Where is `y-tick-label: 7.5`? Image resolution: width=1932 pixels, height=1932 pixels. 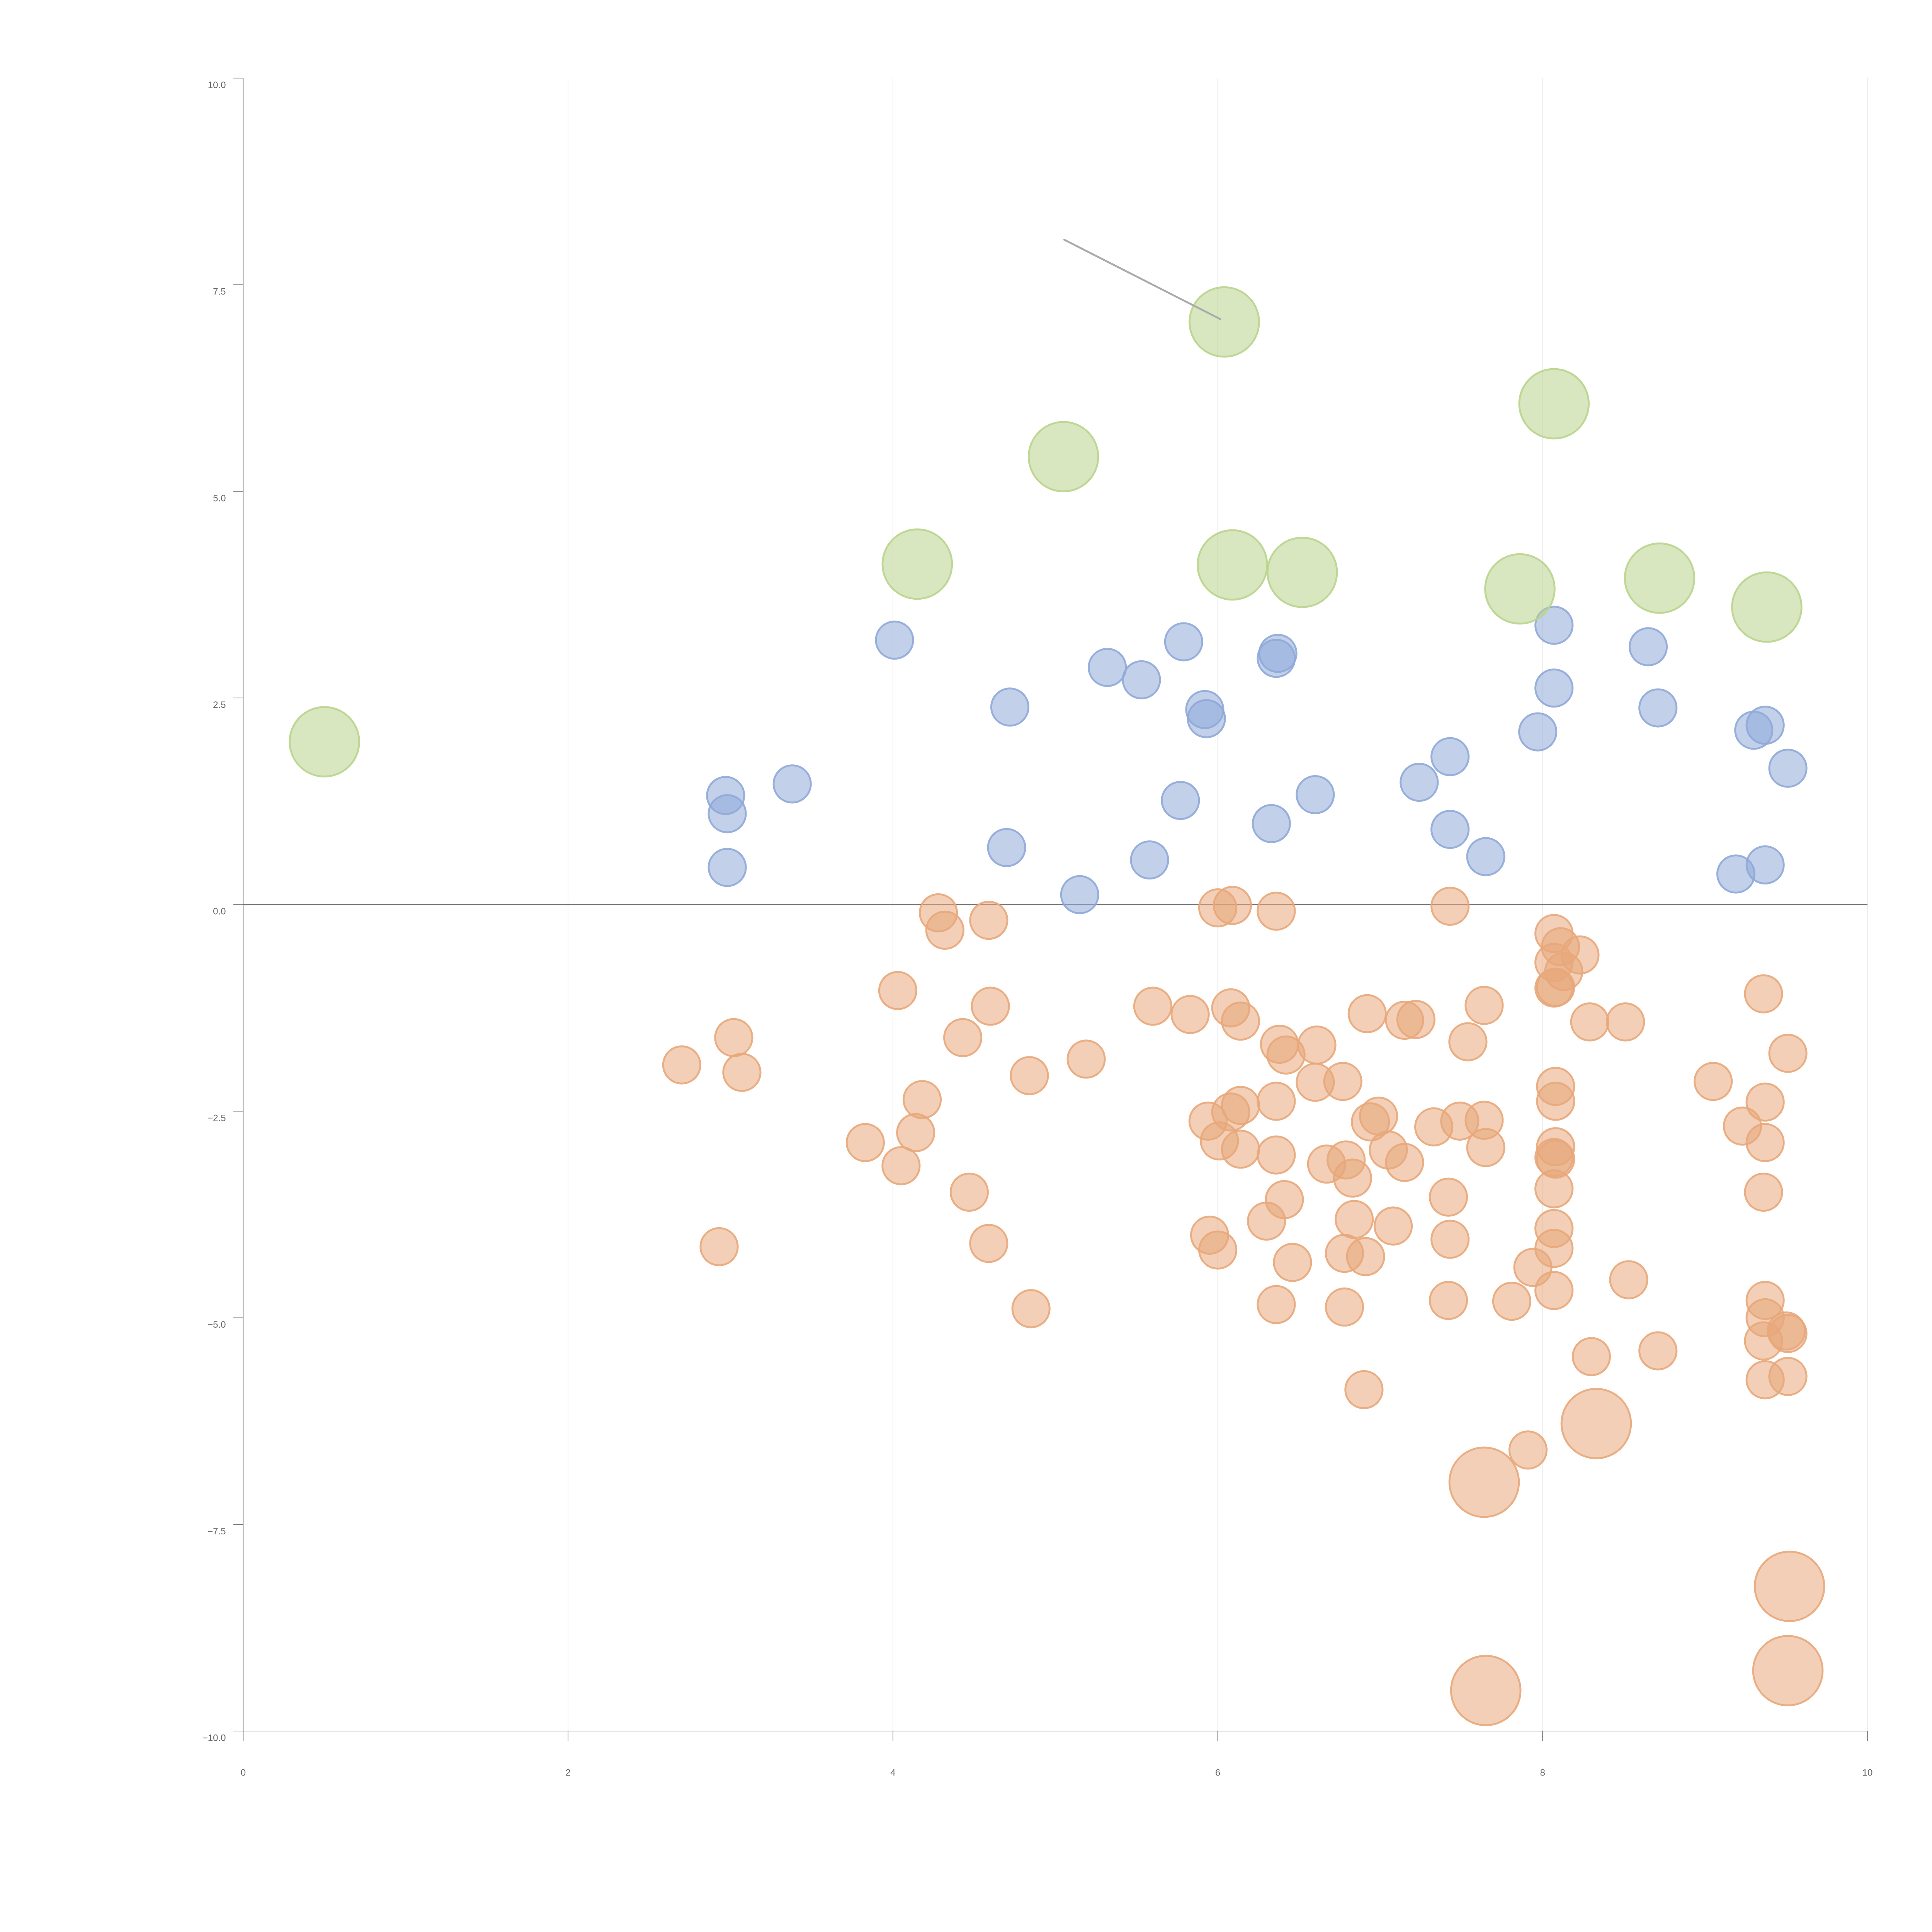 y-tick-label: 7.5 is located at coordinates (220, 292).